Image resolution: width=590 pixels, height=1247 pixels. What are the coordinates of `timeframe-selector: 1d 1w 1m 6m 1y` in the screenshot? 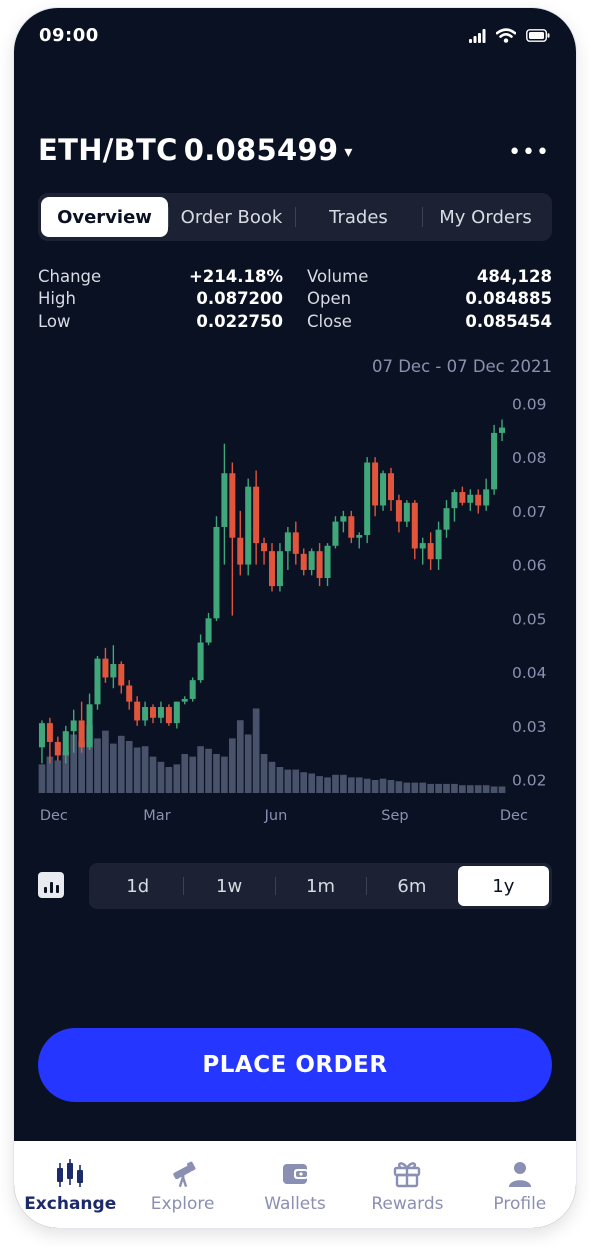 It's located at (320, 886).